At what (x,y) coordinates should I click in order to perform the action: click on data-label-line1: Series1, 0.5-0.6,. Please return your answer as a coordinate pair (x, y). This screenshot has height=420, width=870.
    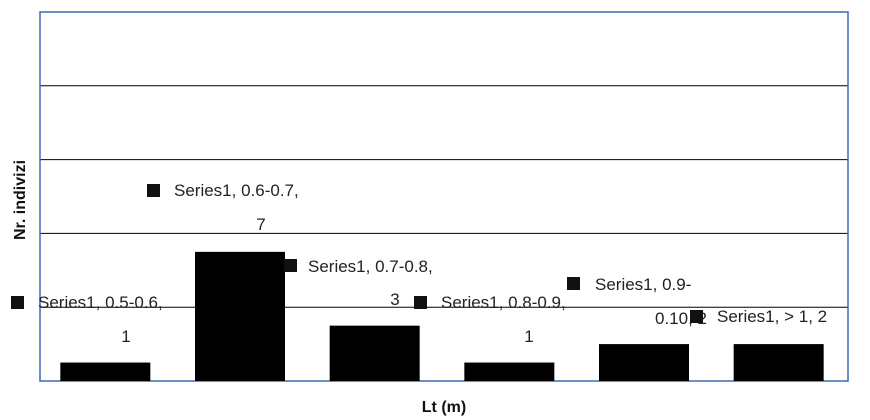
    Looking at the image, I should click on (100, 302).